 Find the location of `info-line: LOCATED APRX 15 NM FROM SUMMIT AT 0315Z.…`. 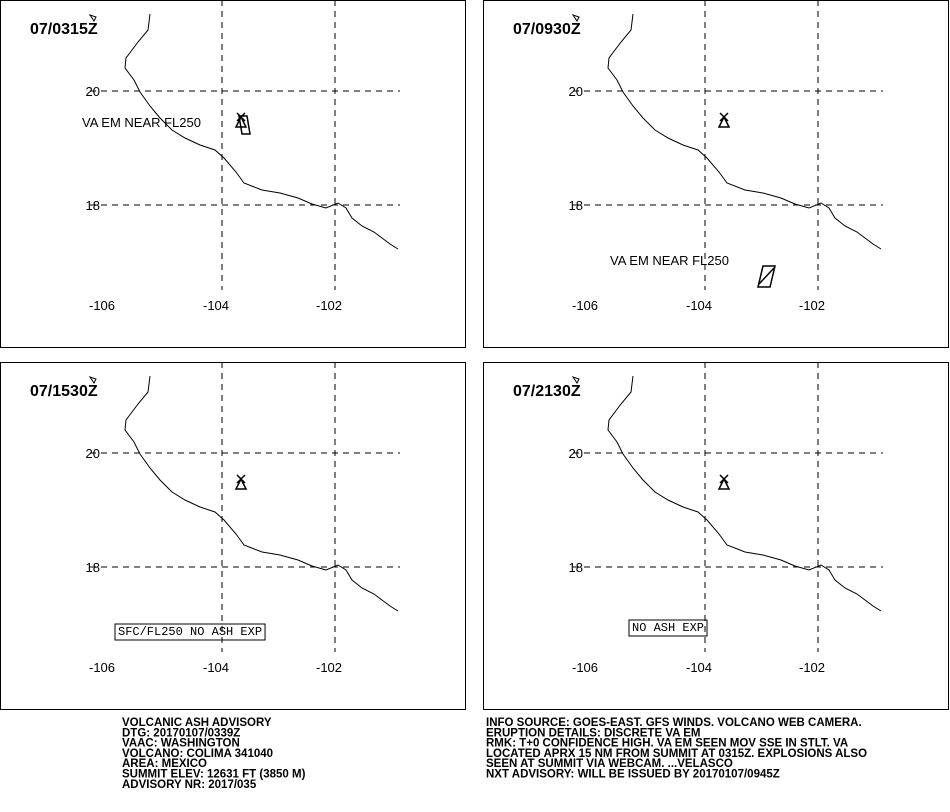

info-line: LOCATED APRX 15 NM FROM SUMMIT AT 0315Z.… is located at coordinates (676, 754).